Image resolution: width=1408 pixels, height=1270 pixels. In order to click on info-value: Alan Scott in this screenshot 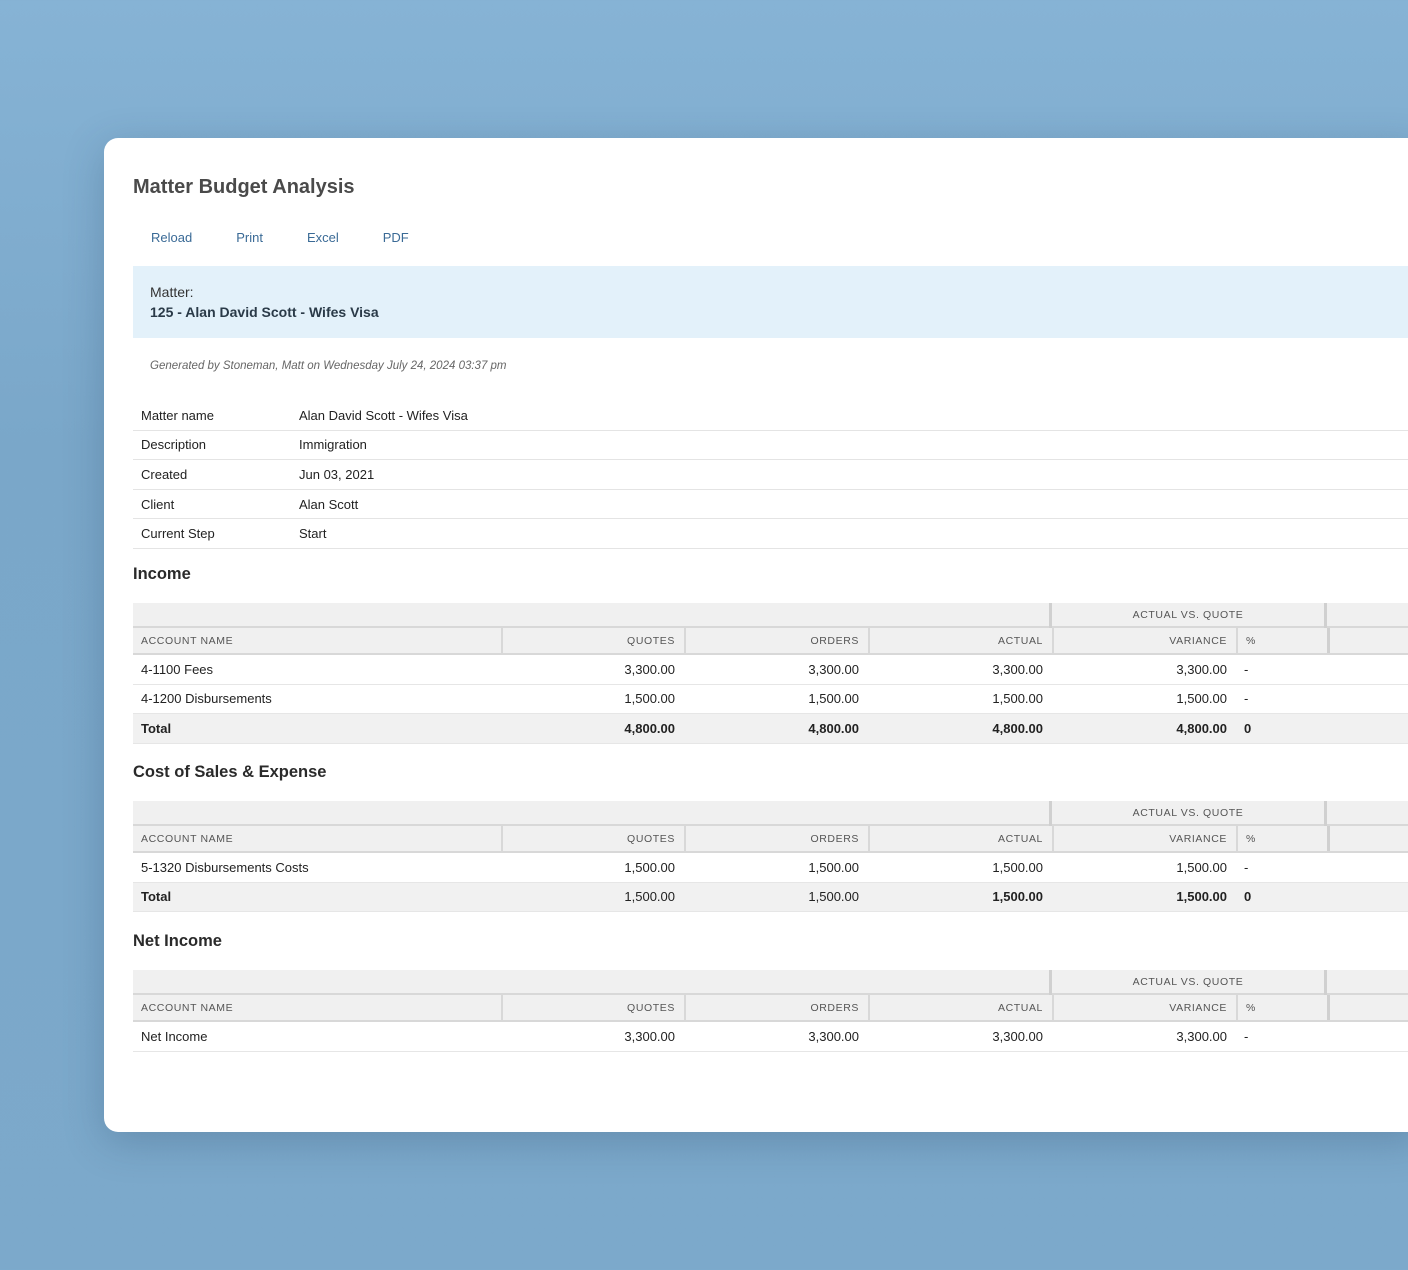, I will do `click(329, 504)`.